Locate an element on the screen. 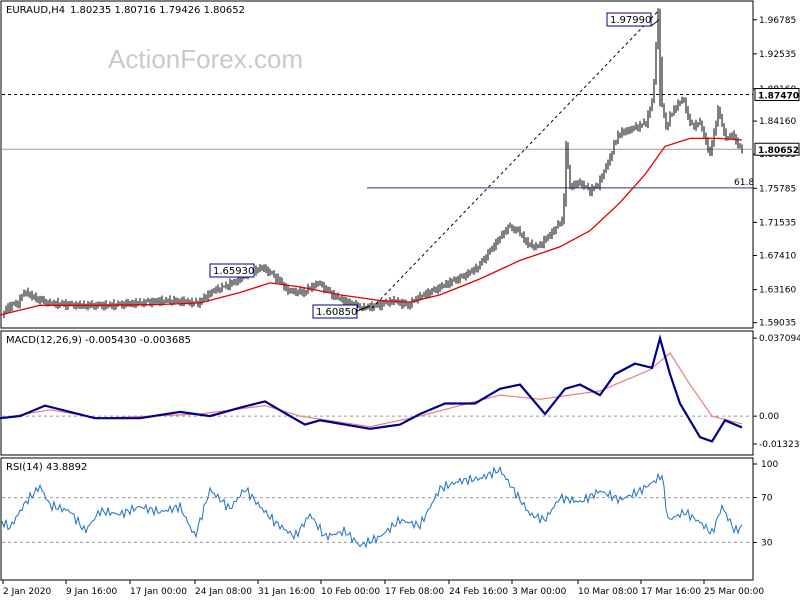  price-annotation-label: 1.97990 is located at coordinates (630, 20).